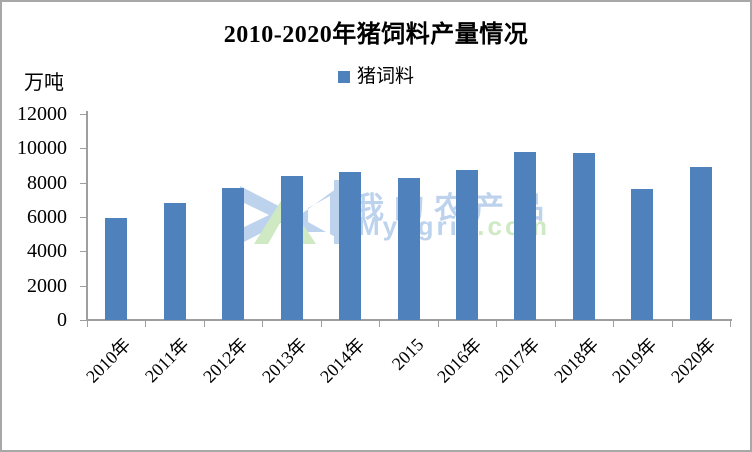 The width and height of the screenshot is (752, 452). Describe the element at coordinates (284, 360) in the screenshot. I see `x-tick-label: 2013年` at that location.